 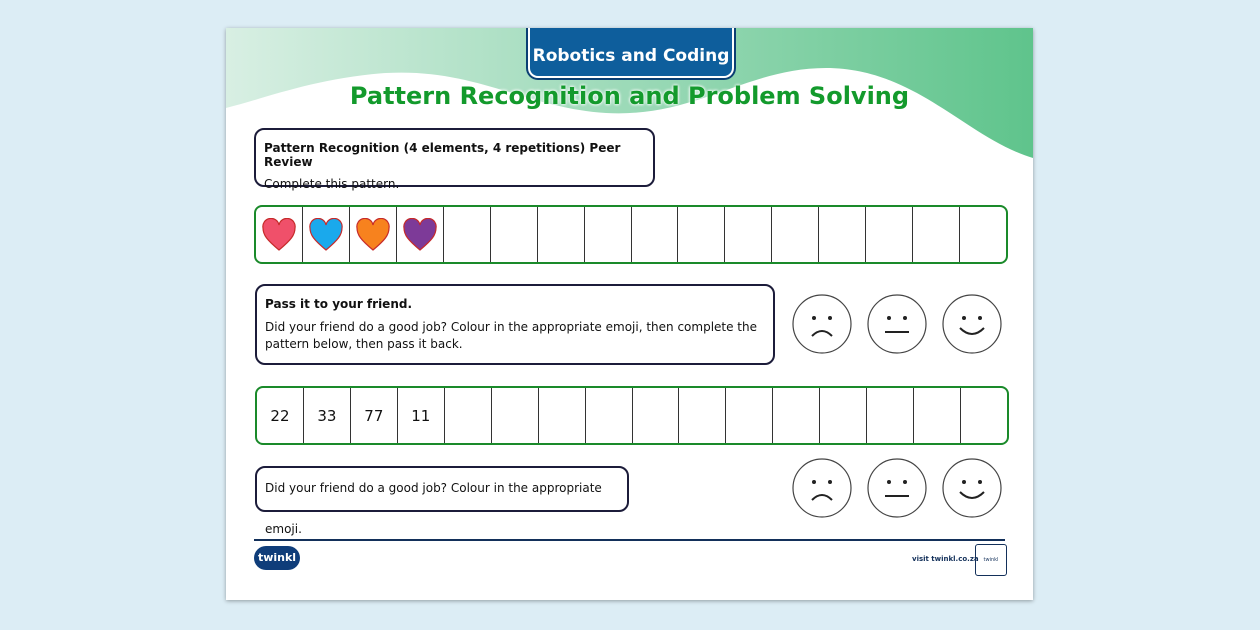 What do you see at coordinates (374, 415) in the screenshot?
I see `number-cell: 77` at bounding box center [374, 415].